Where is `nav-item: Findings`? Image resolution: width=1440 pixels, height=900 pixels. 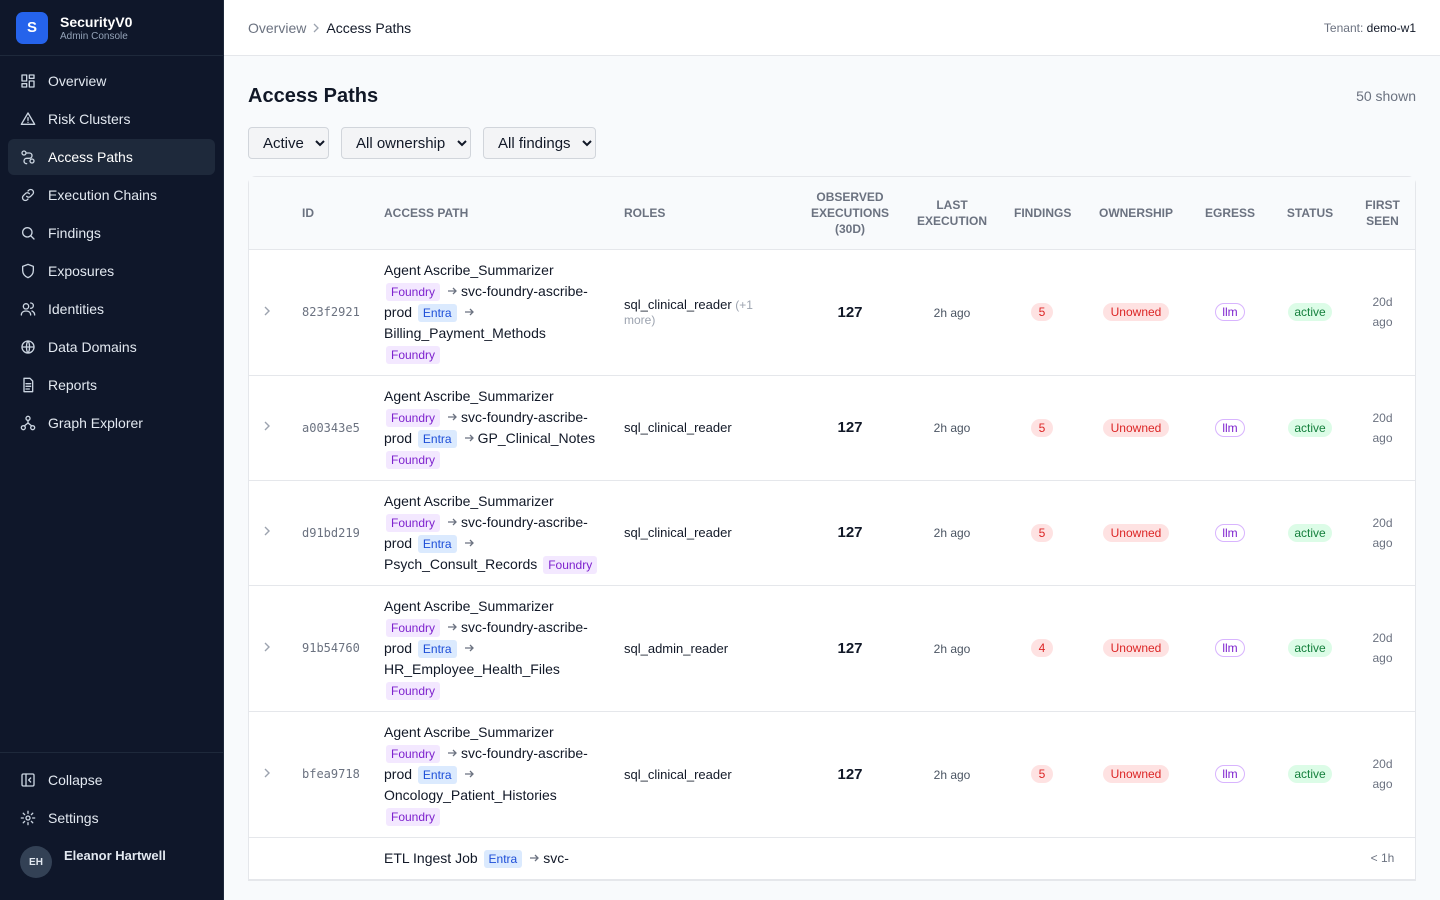
nav-item: Findings is located at coordinates (111, 233).